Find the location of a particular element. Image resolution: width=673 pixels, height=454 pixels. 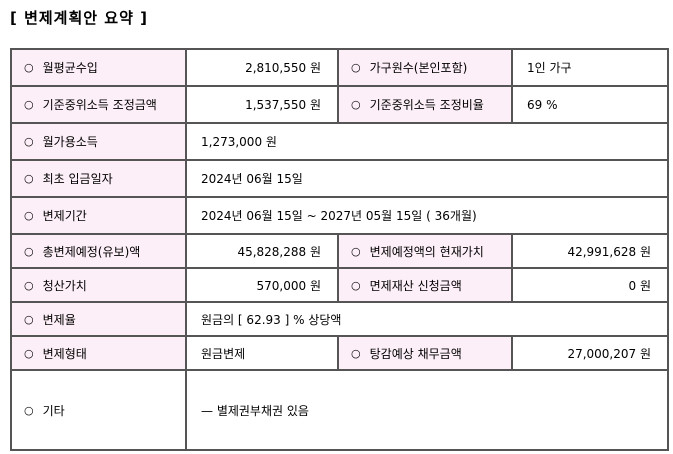

row-label-cell: ○ 면제재산 신청금액 is located at coordinates (425, 285).